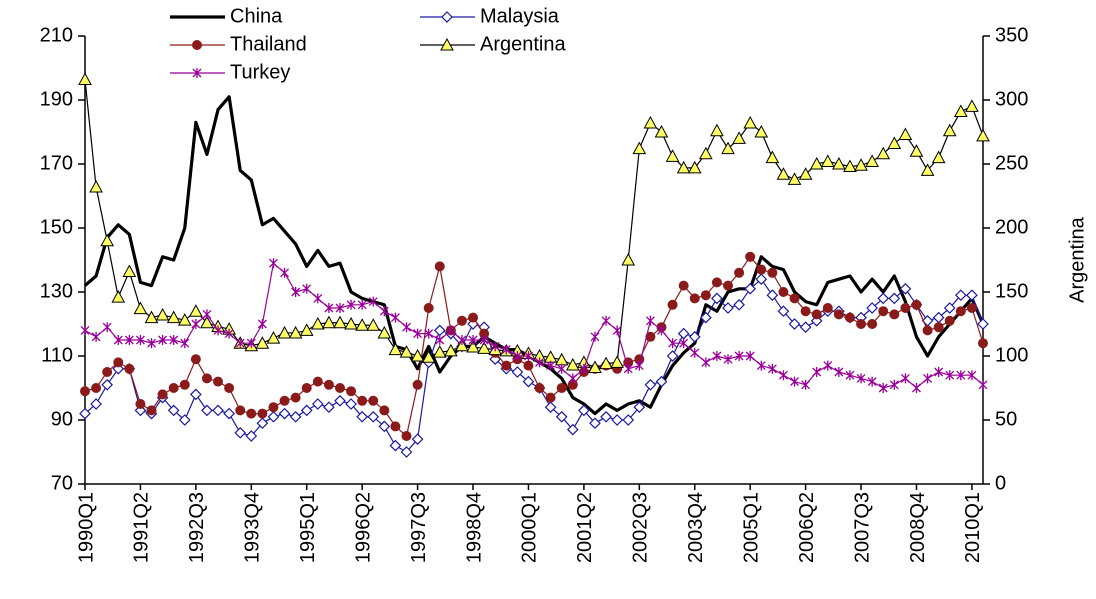  Describe the element at coordinates (807, 527) in the screenshot. I see `x-tick-label: 2006Q2` at that location.